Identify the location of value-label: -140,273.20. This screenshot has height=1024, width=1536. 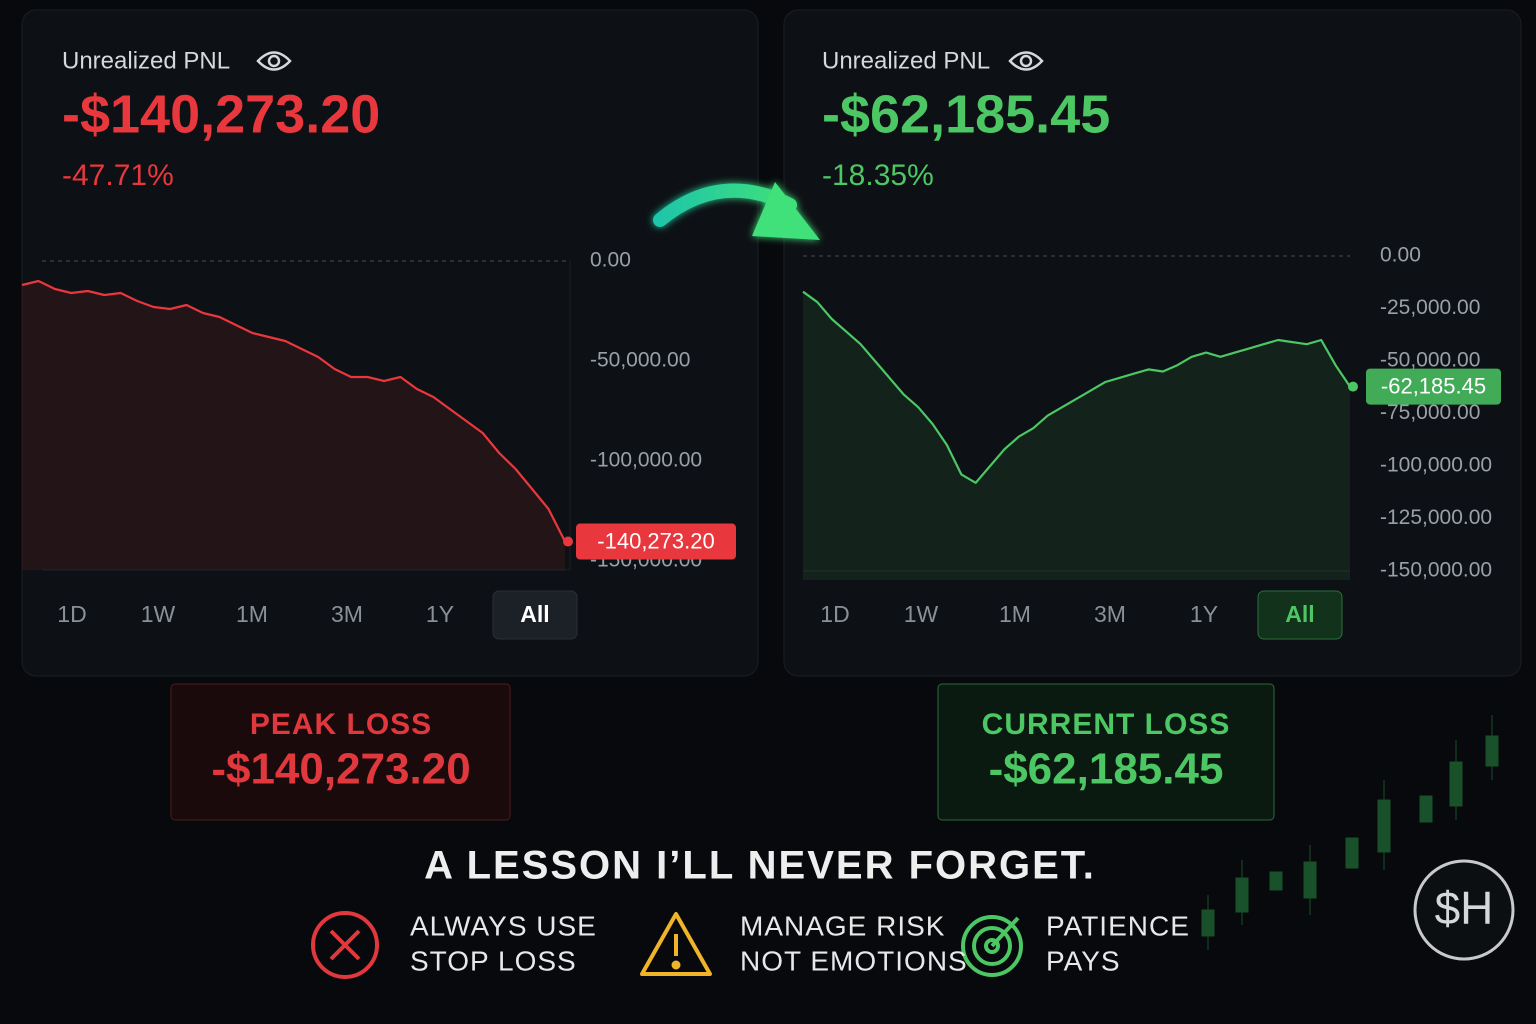
(655, 540).